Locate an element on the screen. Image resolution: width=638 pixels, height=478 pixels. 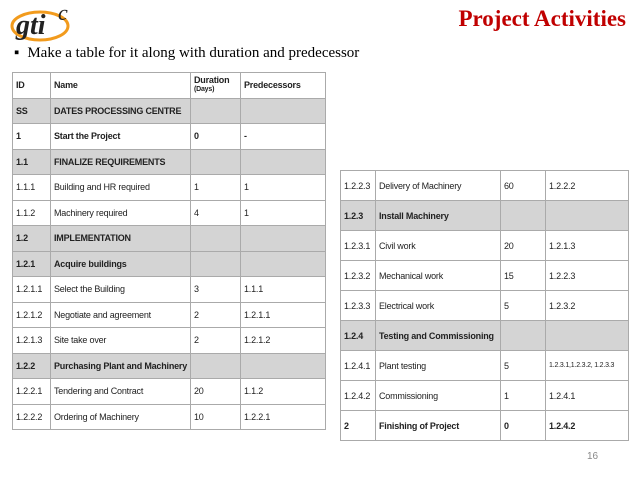
table-cell: Commissioning is located at coordinates (438, 395).